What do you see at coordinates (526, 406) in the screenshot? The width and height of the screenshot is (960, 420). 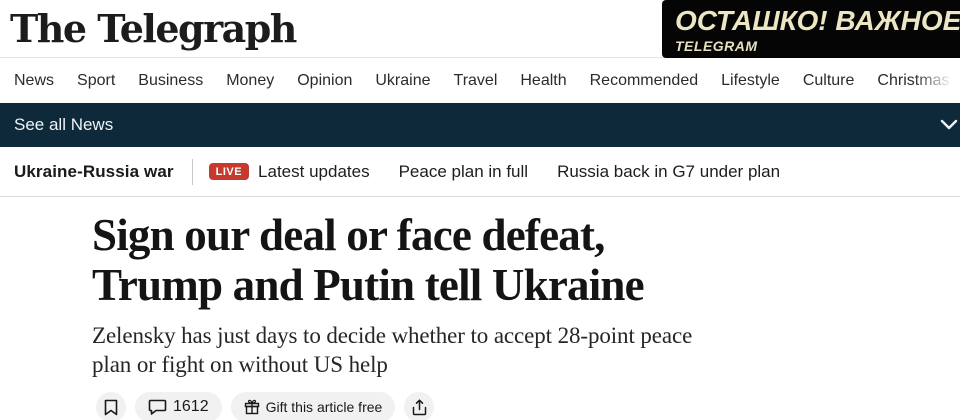 I see `article-action-bar: 1612 Gift this article free` at bounding box center [526, 406].